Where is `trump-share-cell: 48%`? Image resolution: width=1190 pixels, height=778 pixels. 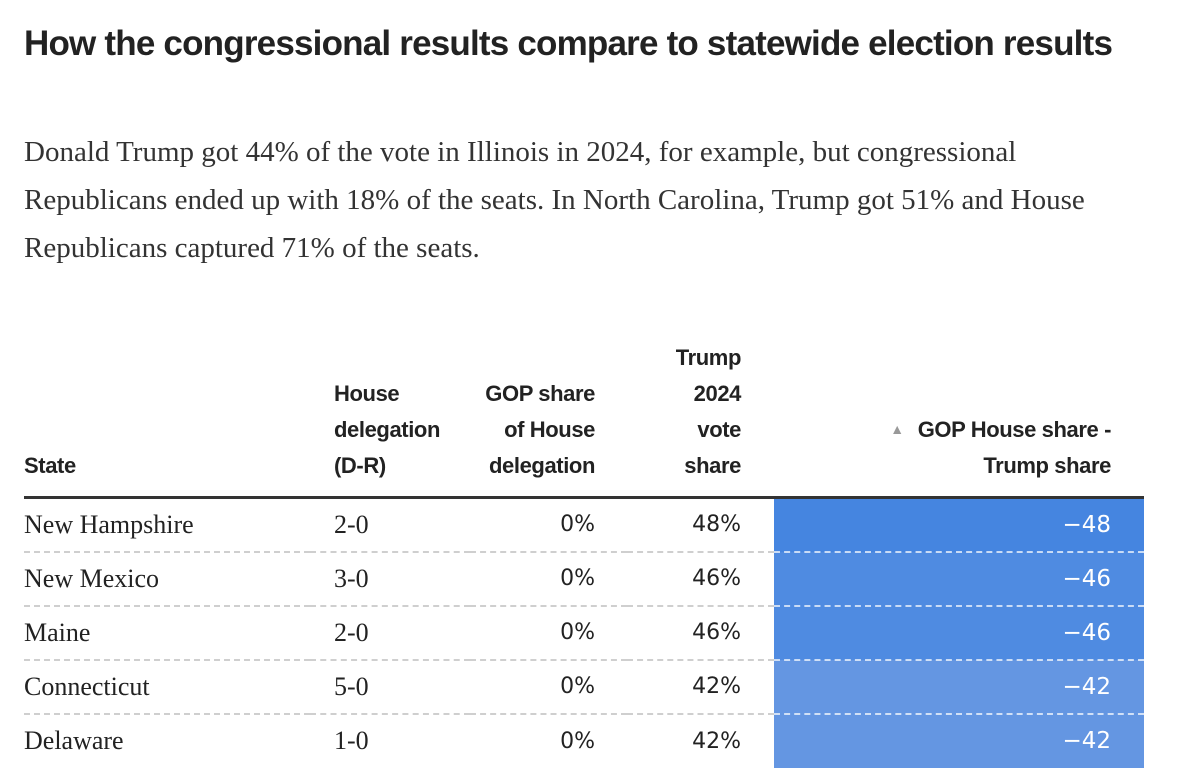 trump-share-cell: 48% is located at coordinates (700, 525).